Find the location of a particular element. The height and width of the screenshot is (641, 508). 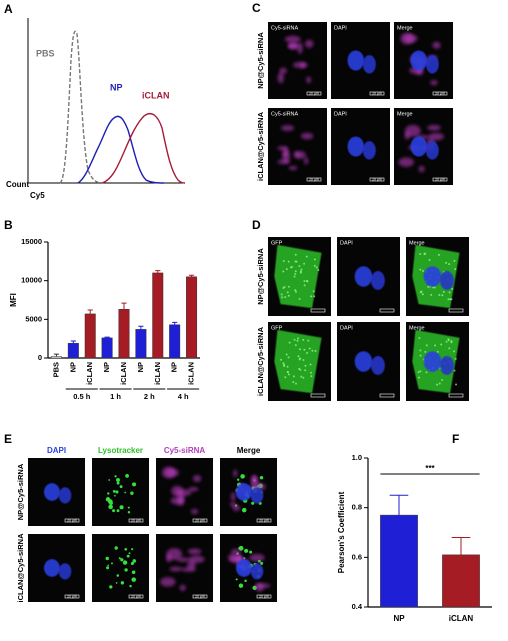

micrograph: 20 μm Cy5-siRNA is located at coordinates (297, 60).